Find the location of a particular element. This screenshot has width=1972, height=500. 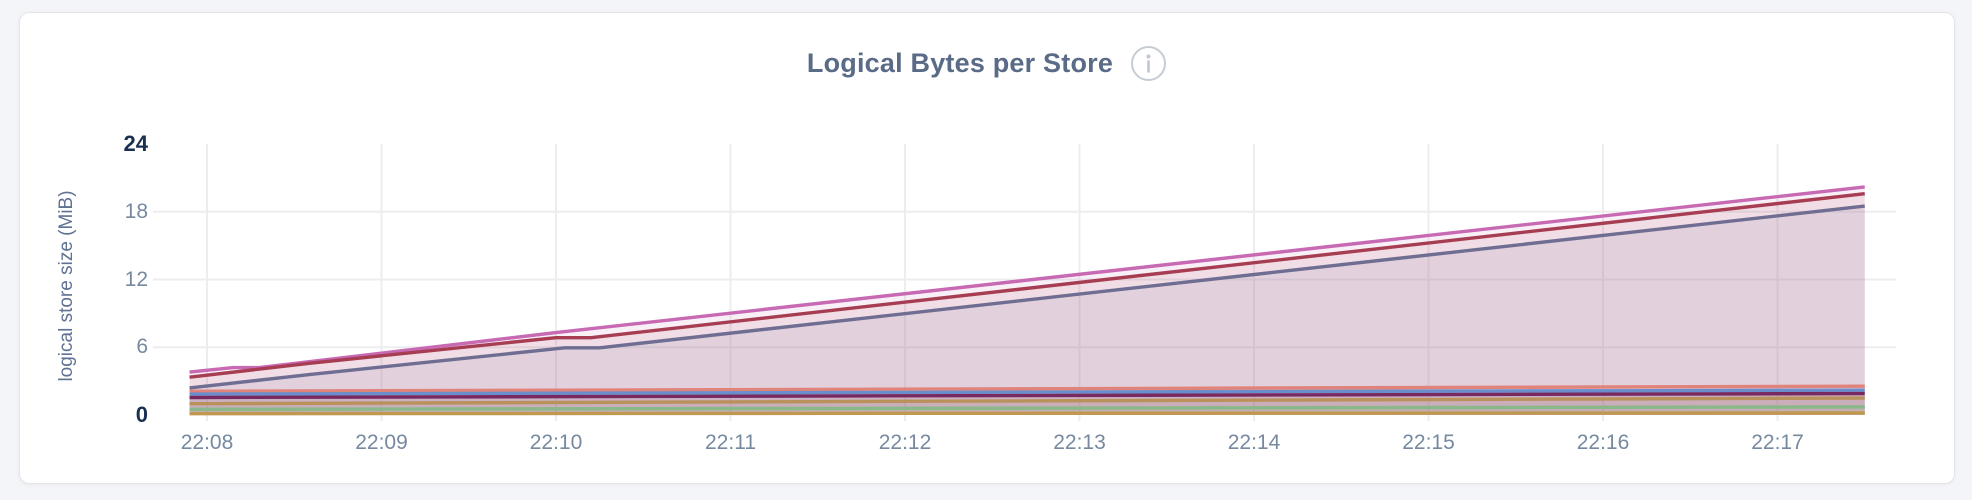

x-tick-label: 22:15 is located at coordinates (1428, 442).